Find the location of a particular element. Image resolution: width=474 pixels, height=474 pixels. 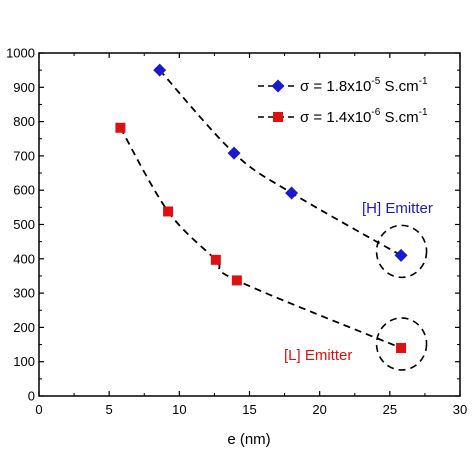

emitter-circles is located at coordinates (401, 297).